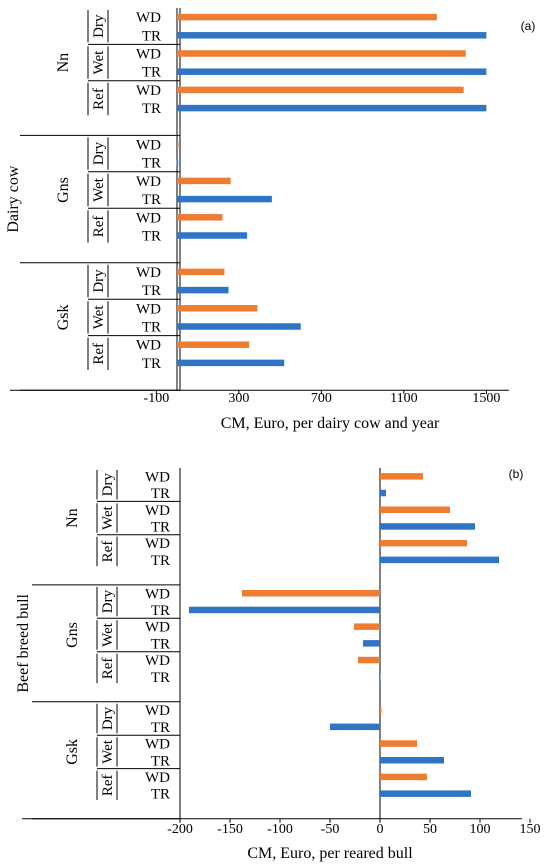 The height and width of the screenshot is (866, 550). What do you see at coordinates (480, 829) in the screenshot?
I see `x-tick-label: 100` at bounding box center [480, 829].